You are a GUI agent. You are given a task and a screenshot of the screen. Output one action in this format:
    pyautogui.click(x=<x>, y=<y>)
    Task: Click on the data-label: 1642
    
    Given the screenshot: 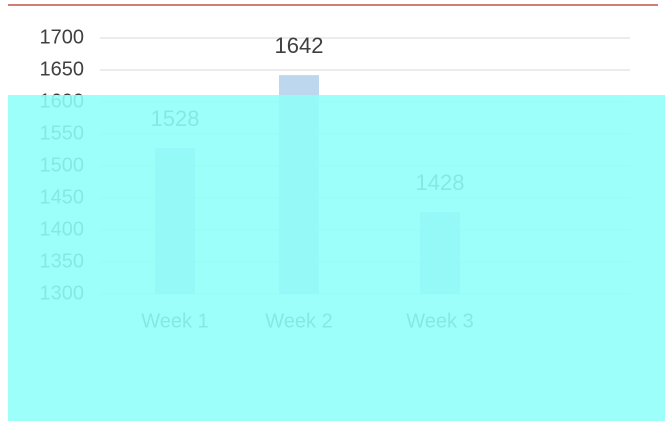 What is the action you would take?
    pyautogui.click(x=299, y=45)
    